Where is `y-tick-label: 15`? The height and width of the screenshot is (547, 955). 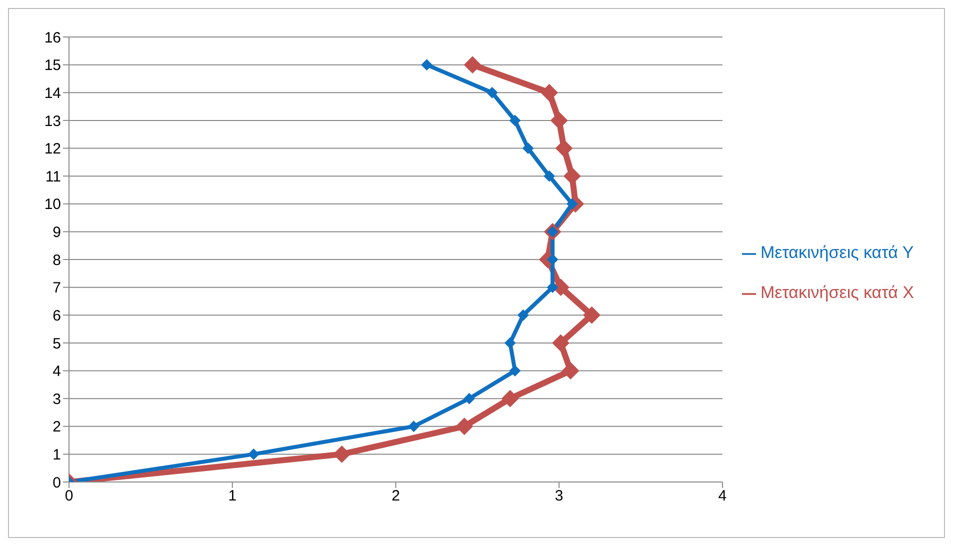
y-tick-label: 15 is located at coordinates (52, 65).